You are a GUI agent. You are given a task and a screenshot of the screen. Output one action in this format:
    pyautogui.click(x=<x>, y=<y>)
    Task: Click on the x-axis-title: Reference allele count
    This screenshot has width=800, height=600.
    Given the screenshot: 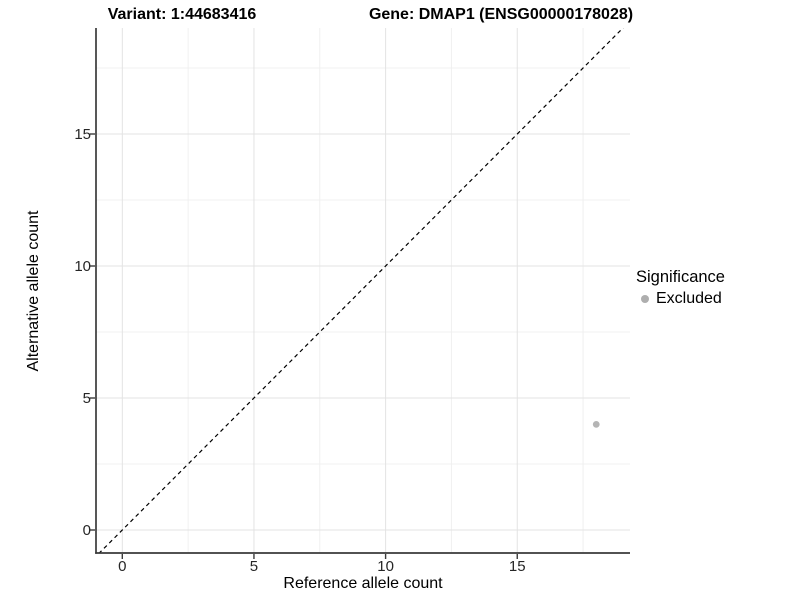 What is the action you would take?
    pyautogui.click(x=363, y=583)
    